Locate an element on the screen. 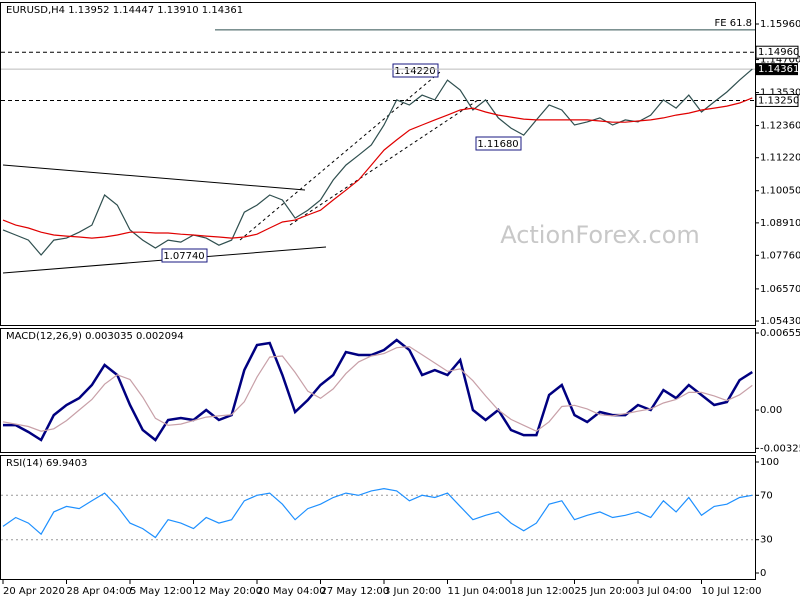 The image size is (800, 600). panel-title: MACD(12,26,9) 0.003035 0.002094 is located at coordinates (95, 336).